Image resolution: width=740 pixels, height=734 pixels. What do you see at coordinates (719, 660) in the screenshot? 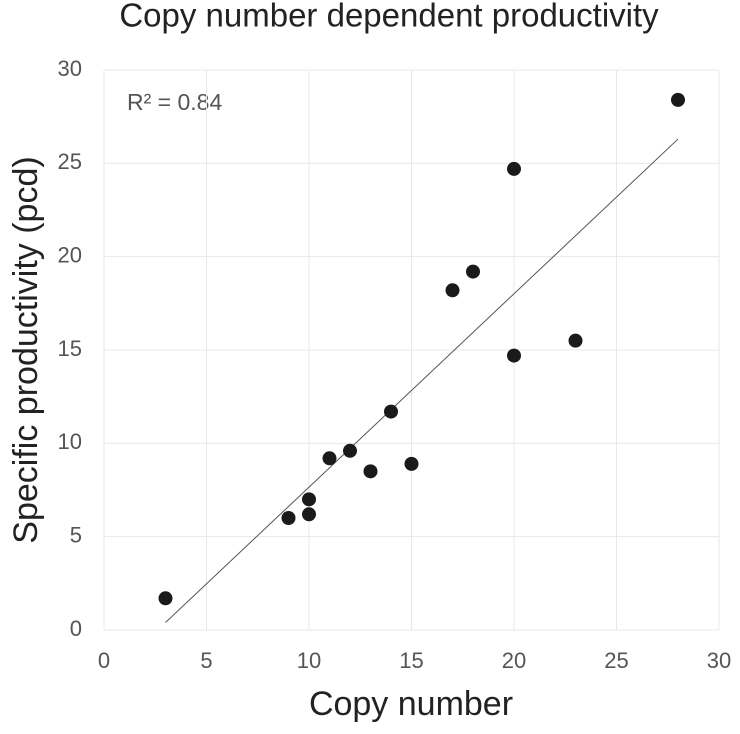
I see `x-tick-label: 30` at bounding box center [719, 660].